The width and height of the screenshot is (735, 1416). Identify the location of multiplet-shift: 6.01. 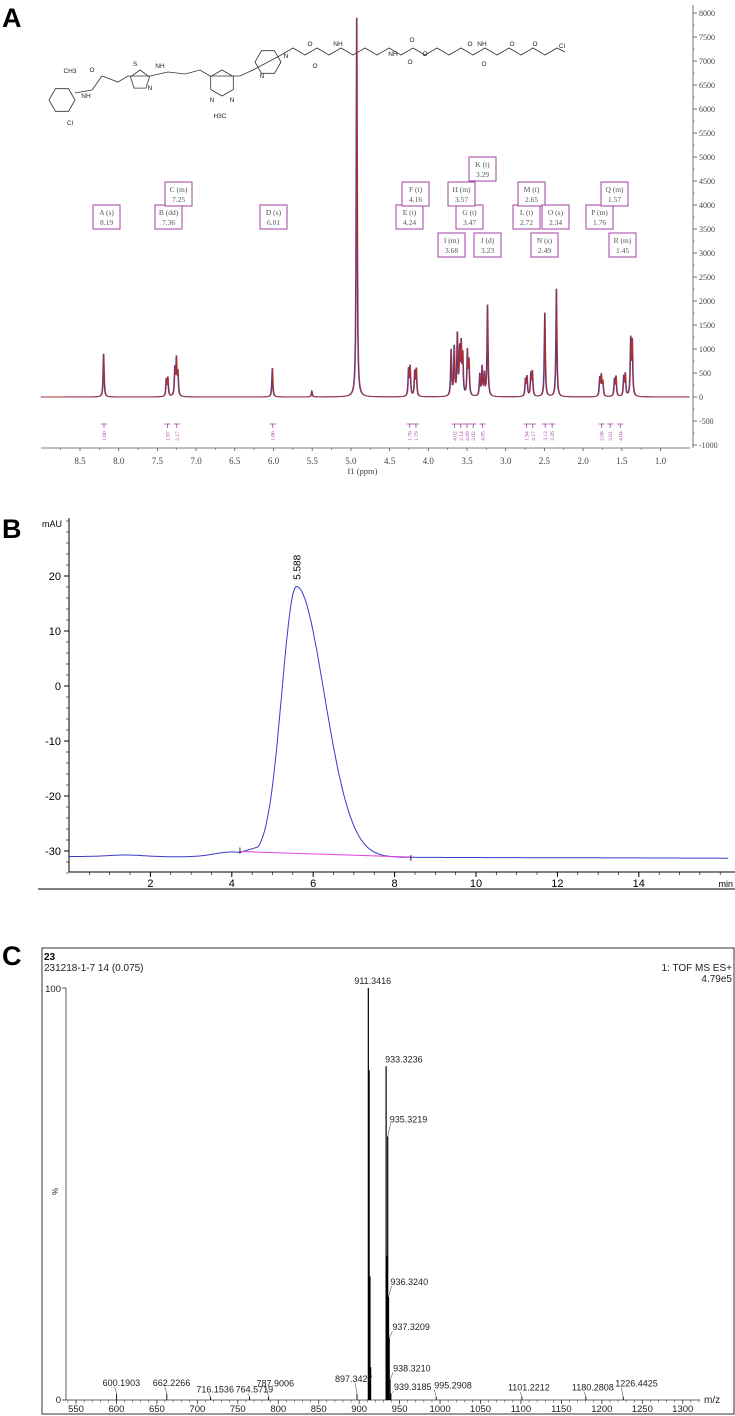
(273, 222).